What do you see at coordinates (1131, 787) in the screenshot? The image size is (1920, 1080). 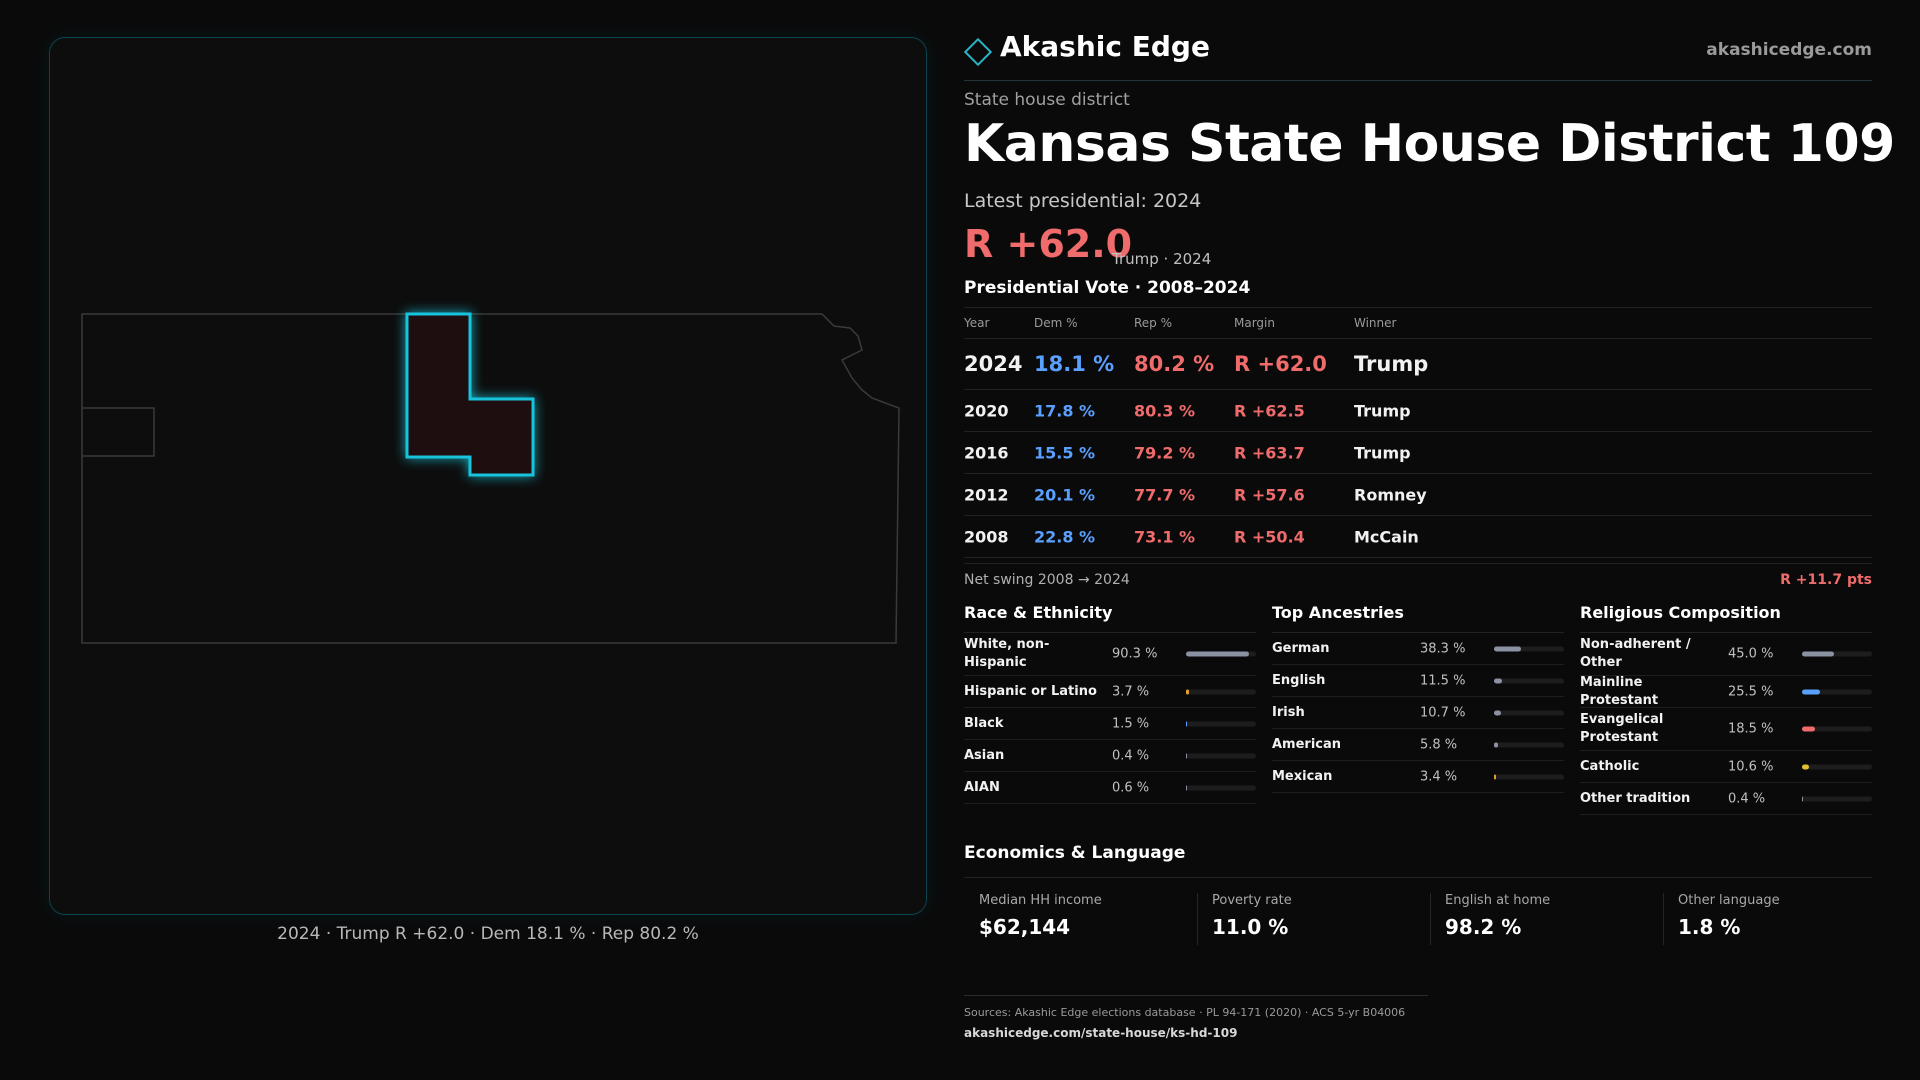 I see `item-value: 0.6 %` at bounding box center [1131, 787].